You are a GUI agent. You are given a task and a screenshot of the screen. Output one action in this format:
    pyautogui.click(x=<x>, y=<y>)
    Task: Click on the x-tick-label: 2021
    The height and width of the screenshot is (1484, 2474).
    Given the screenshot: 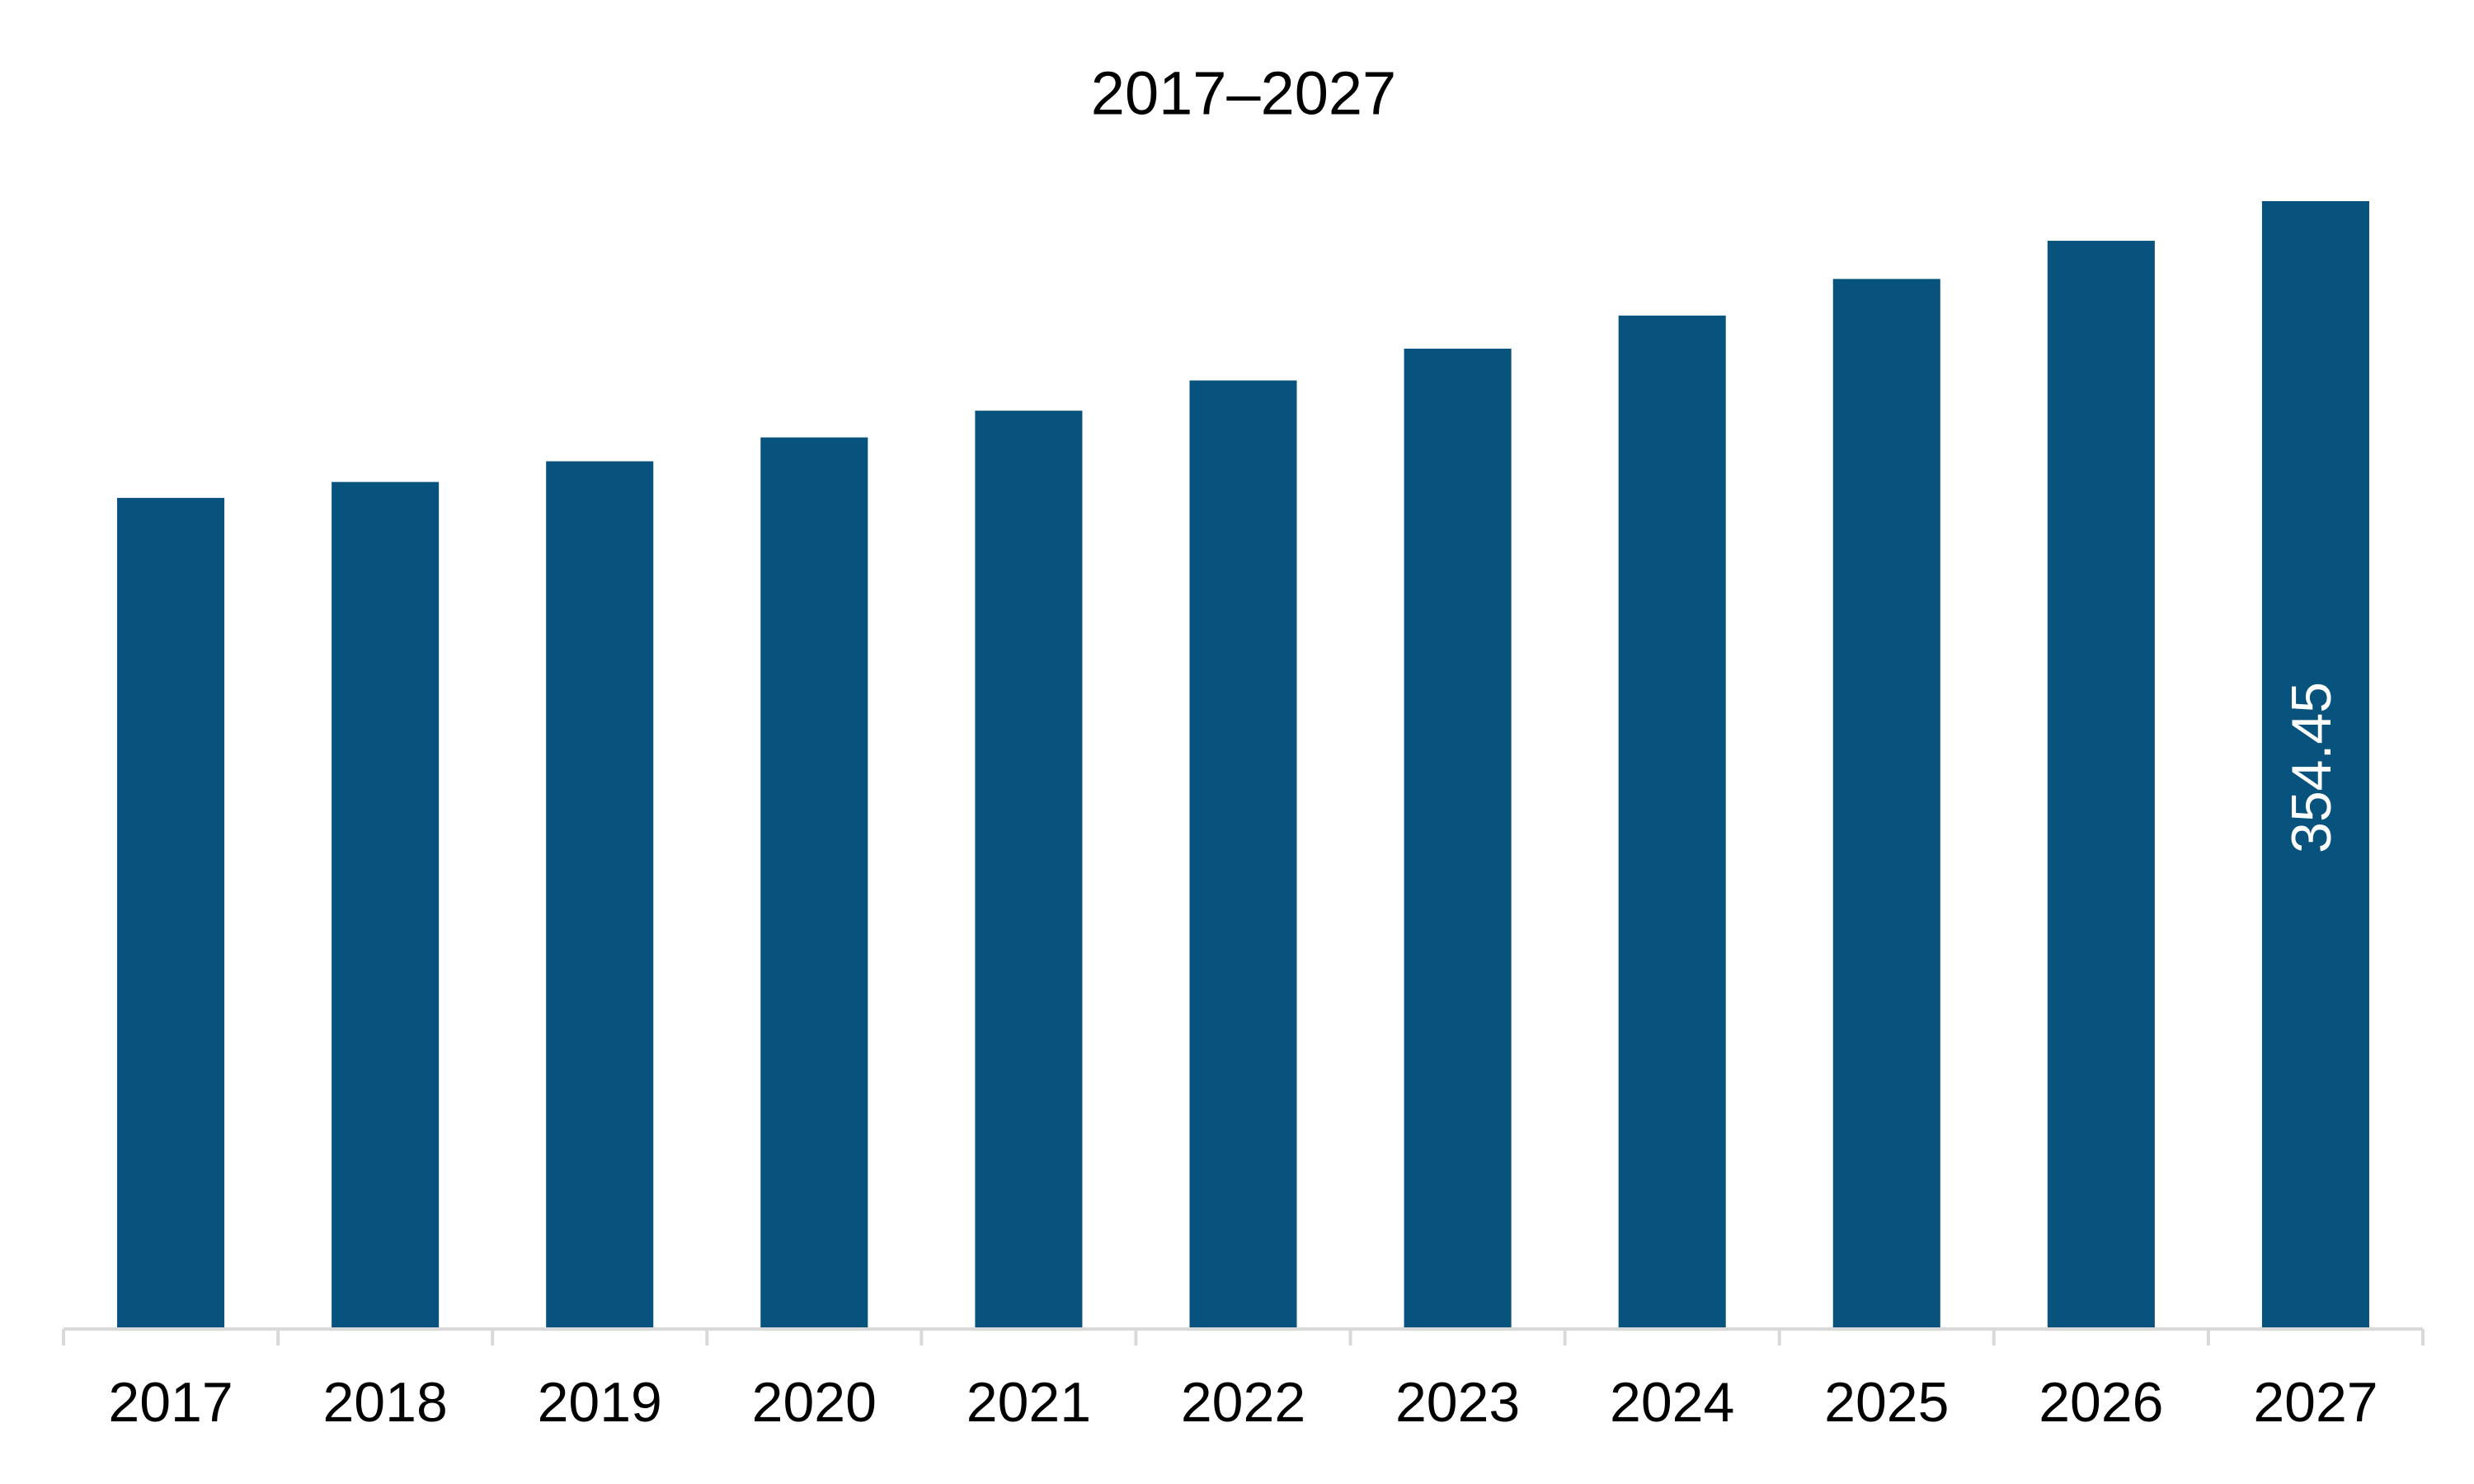 What is the action you would take?
    pyautogui.click(x=1029, y=1402)
    